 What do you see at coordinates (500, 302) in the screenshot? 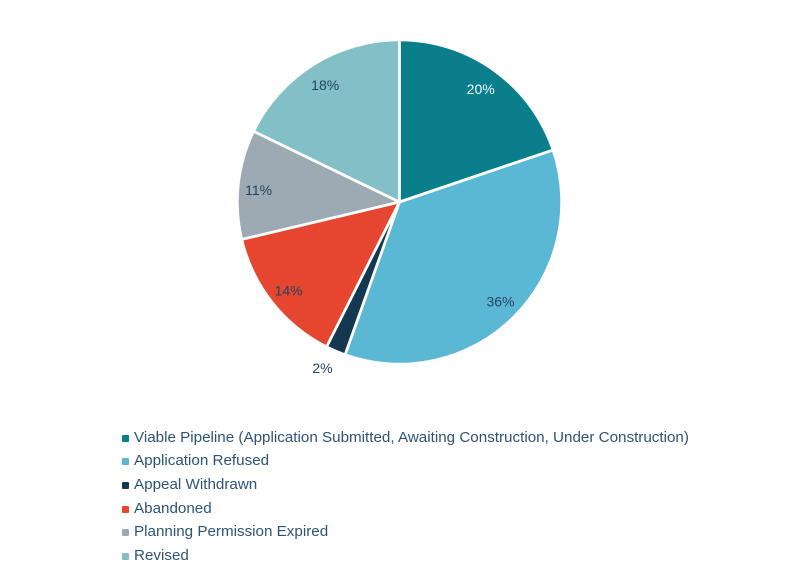
I see `svg-text: 36%` at bounding box center [500, 302].